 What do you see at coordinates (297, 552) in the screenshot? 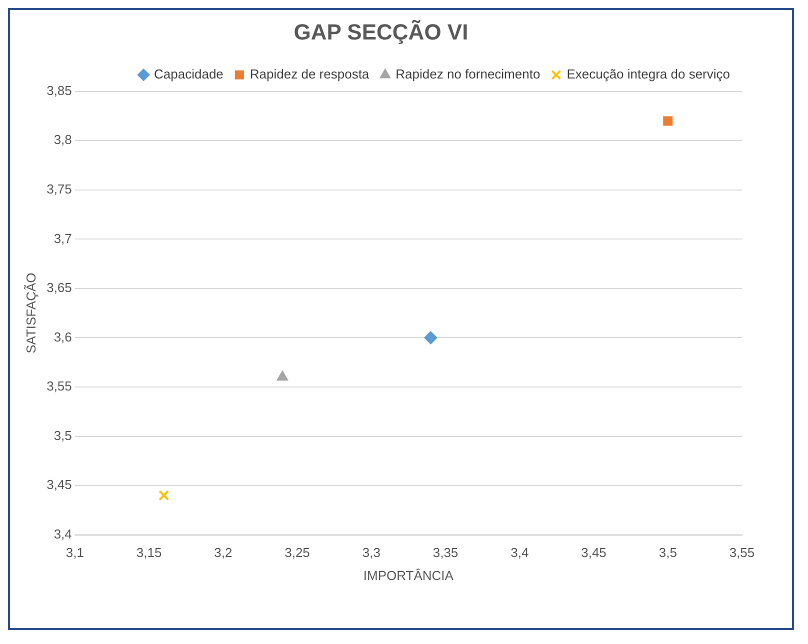
I see `x-tick-label: 3,25` at bounding box center [297, 552].